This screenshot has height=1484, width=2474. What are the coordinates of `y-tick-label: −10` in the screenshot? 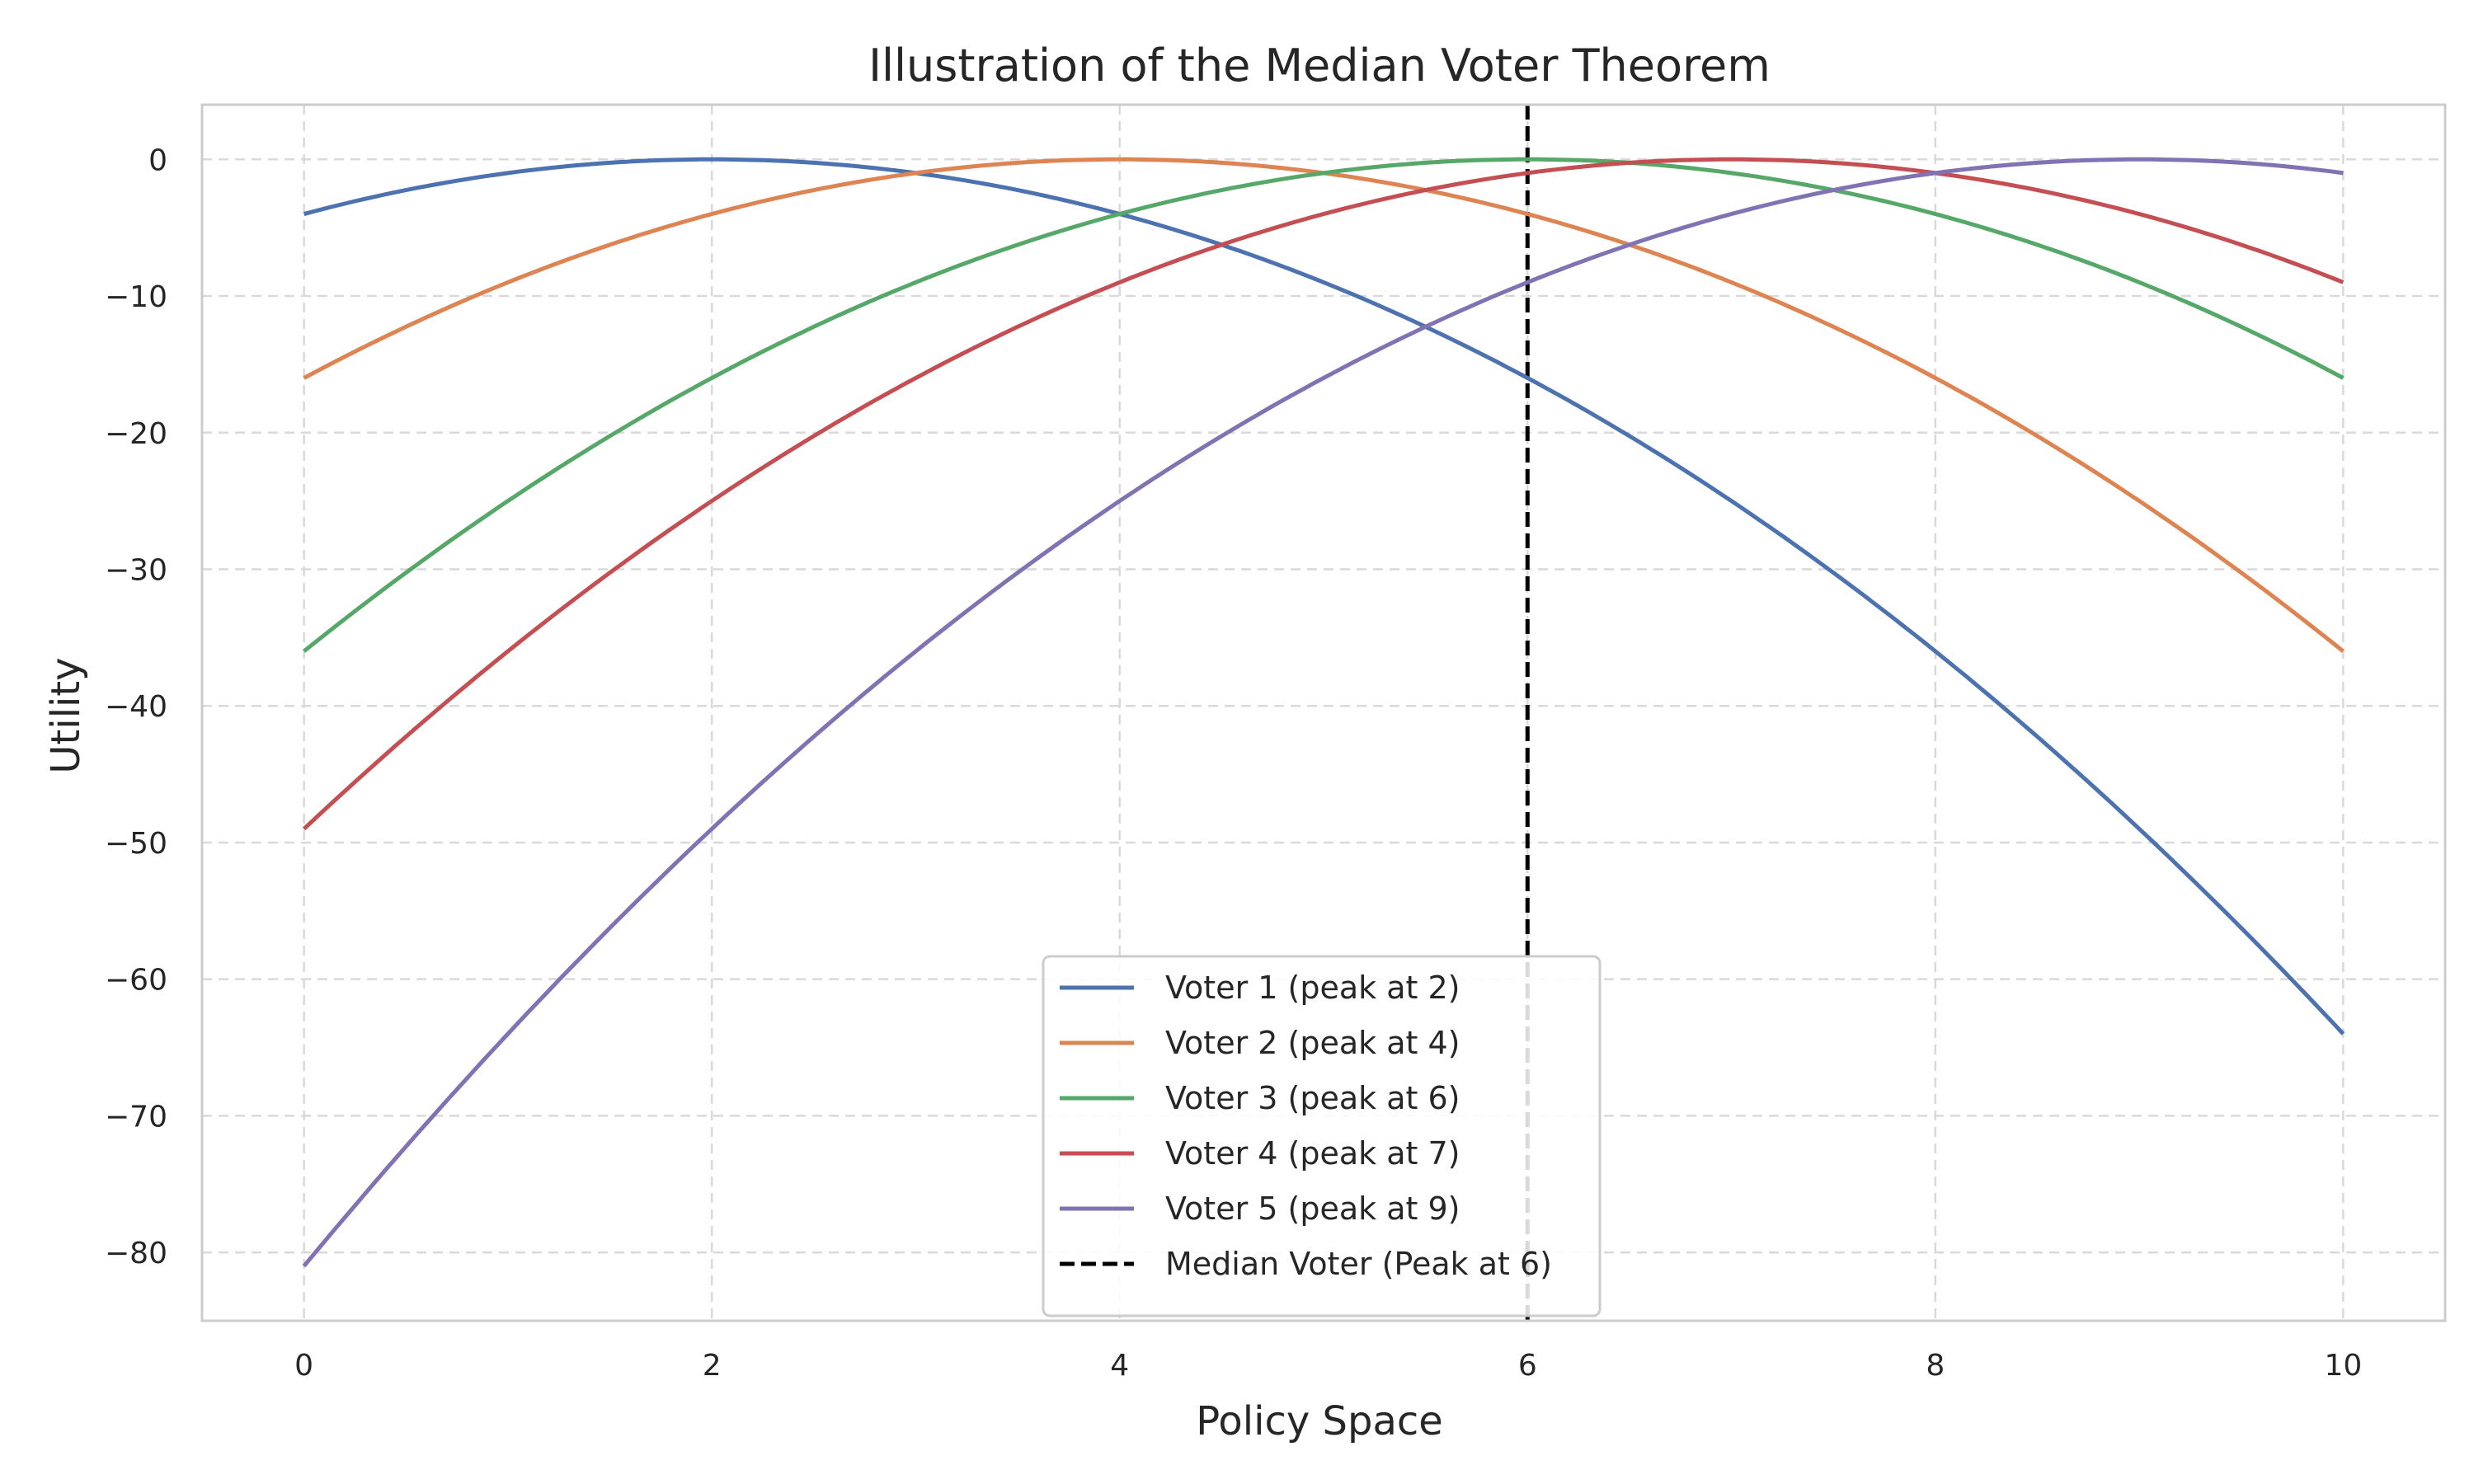 It's located at (136, 297).